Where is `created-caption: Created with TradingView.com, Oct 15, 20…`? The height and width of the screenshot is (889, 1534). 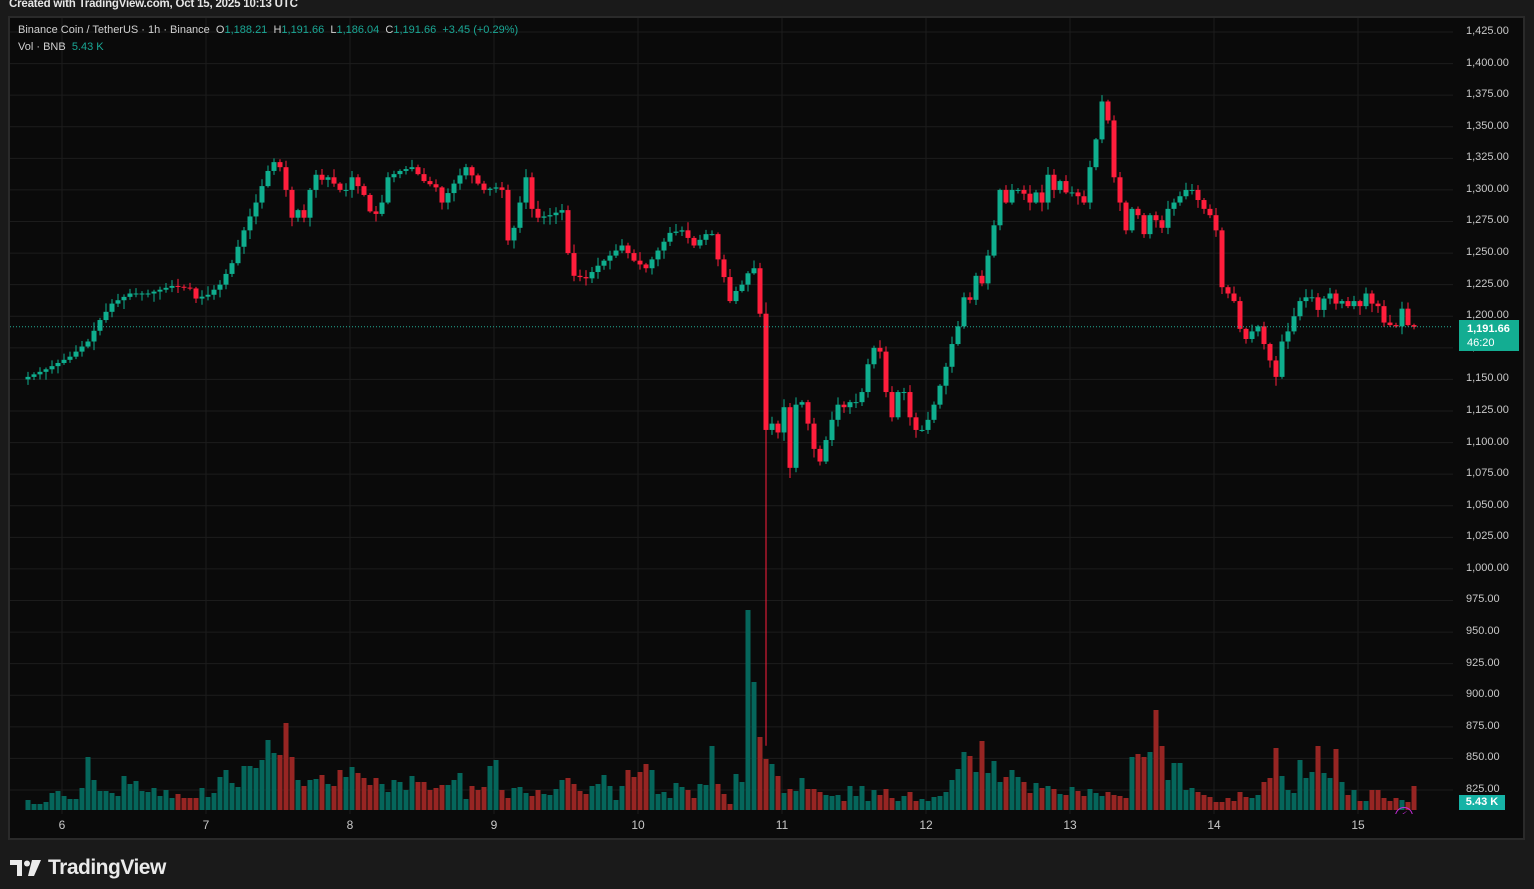 created-caption: Created with TradingView.com, Oct 15, 20… is located at coordinates (153, 5).